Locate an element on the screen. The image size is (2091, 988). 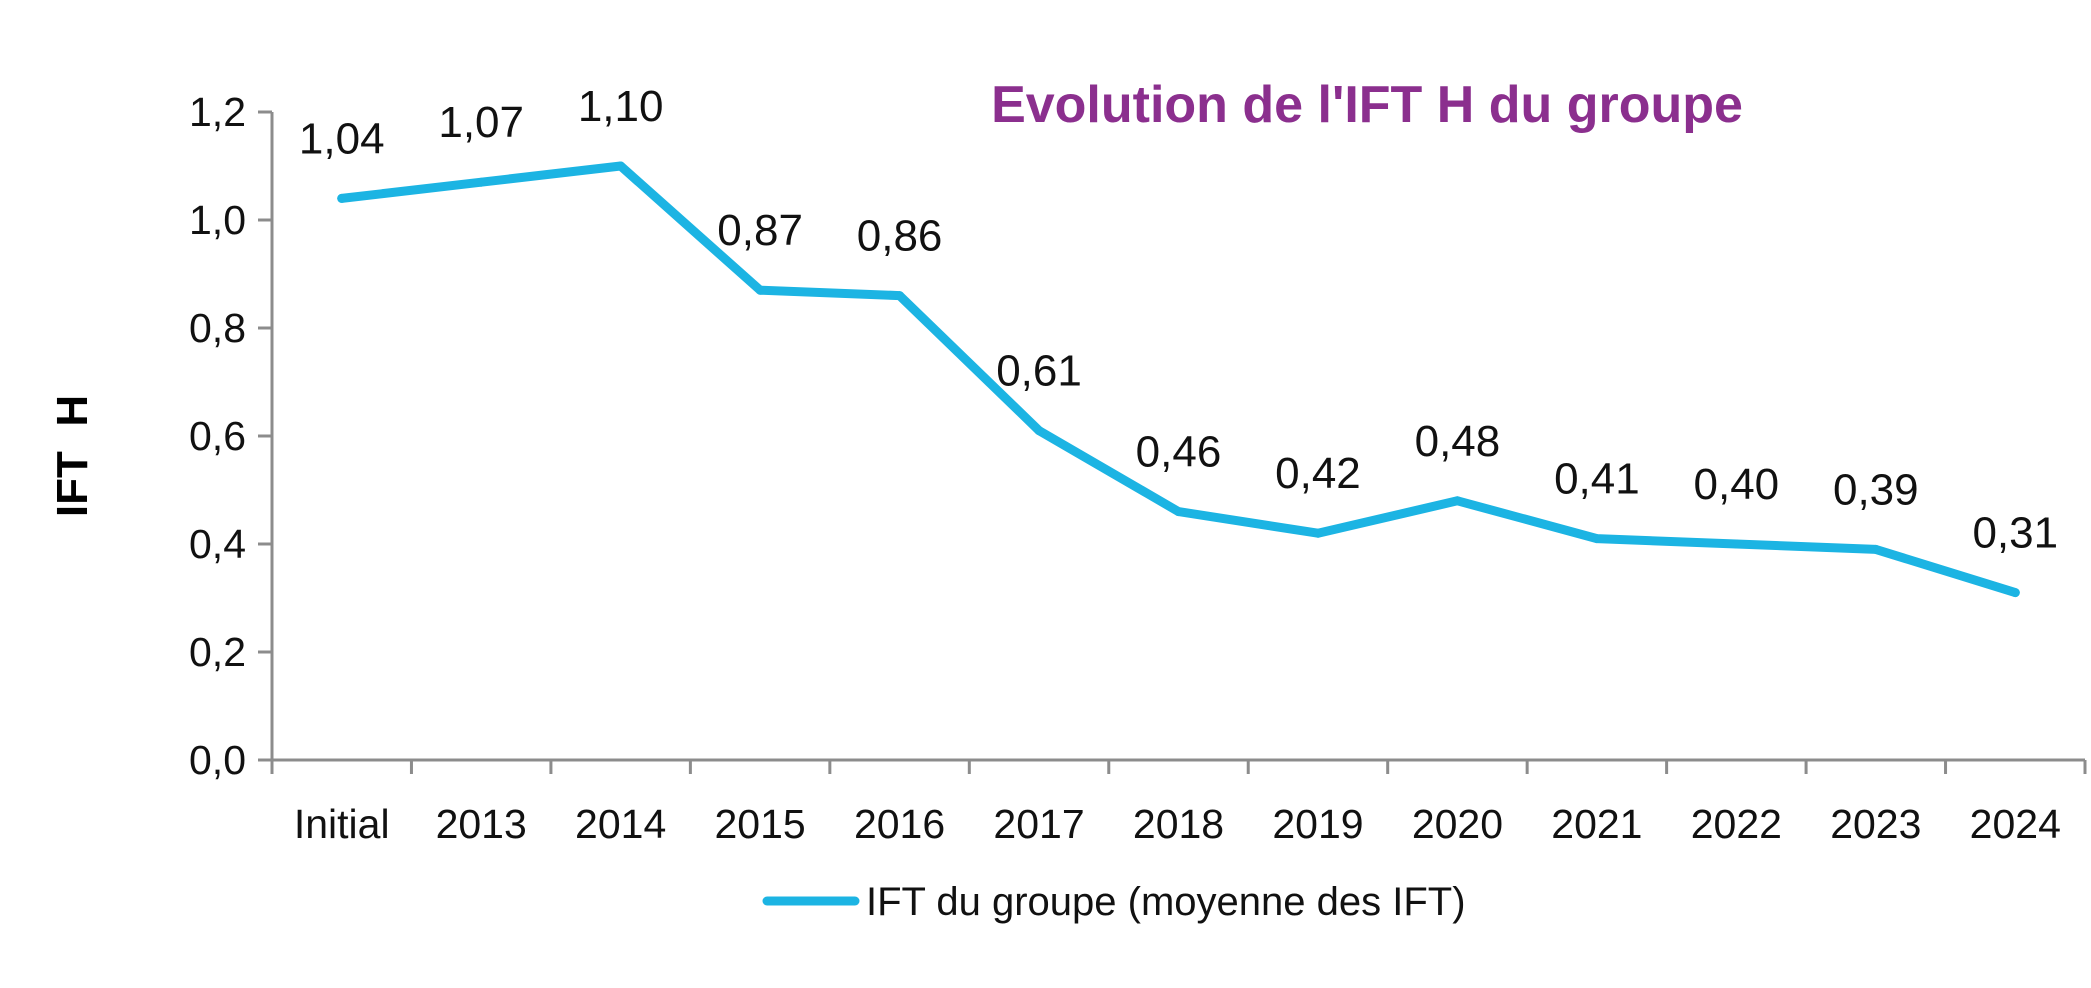
y-tick-label: 0,8 is located at coordinates (217, 328).